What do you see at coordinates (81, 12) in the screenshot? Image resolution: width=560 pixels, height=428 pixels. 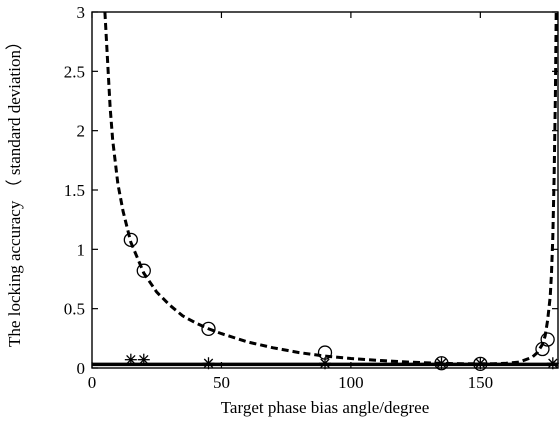 I see `y-tick-label: 3` at bounding box center [81, 12].